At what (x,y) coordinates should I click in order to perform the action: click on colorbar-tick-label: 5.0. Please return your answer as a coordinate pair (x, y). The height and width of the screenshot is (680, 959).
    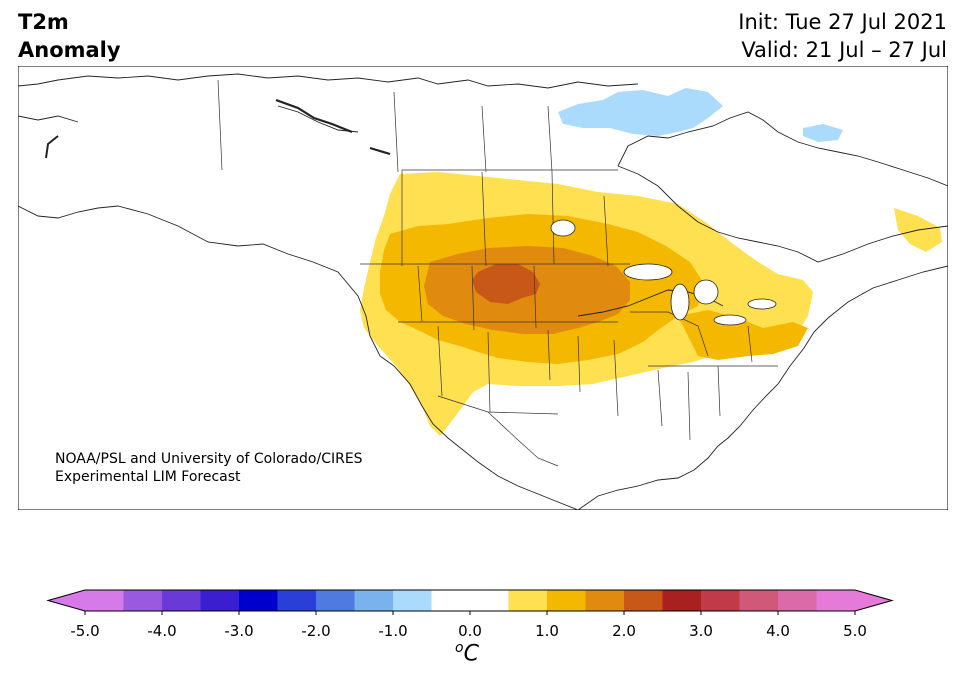
    Looking at the image, I should click on (855, 631).